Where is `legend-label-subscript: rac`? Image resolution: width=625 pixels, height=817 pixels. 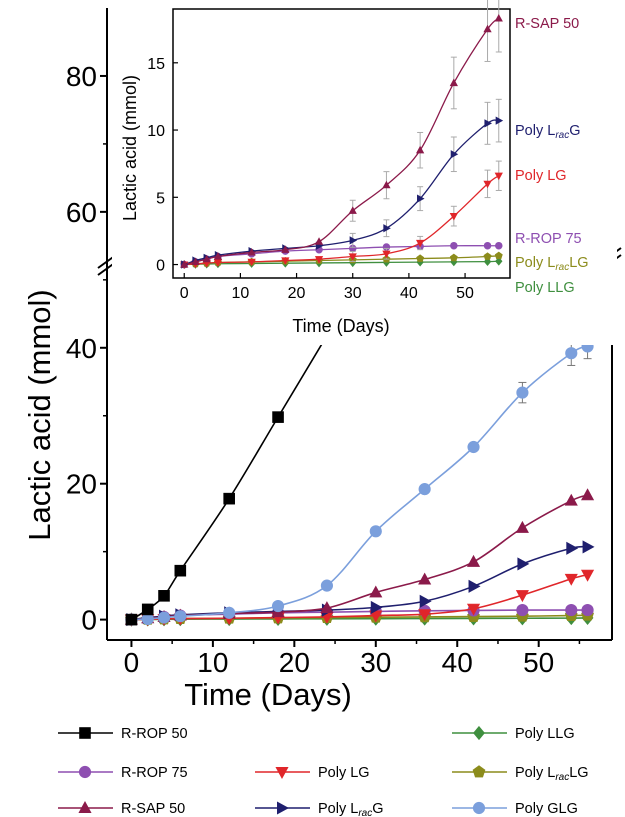 legend-label-subscript: rac is located at coordinates (365, 812).